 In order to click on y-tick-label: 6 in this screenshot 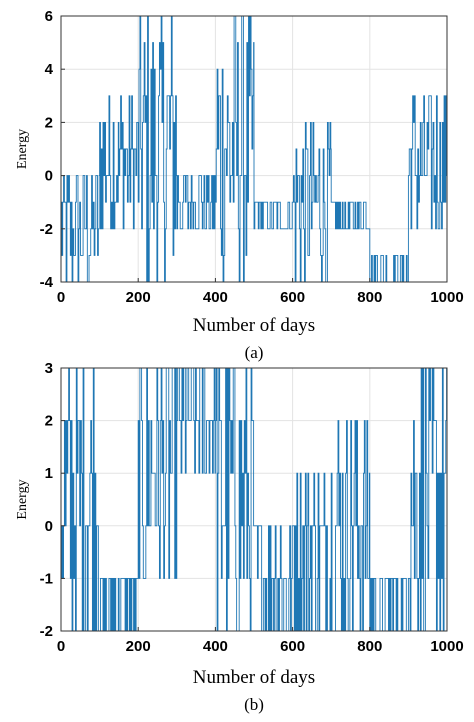, I will do `click(49, 16)`.